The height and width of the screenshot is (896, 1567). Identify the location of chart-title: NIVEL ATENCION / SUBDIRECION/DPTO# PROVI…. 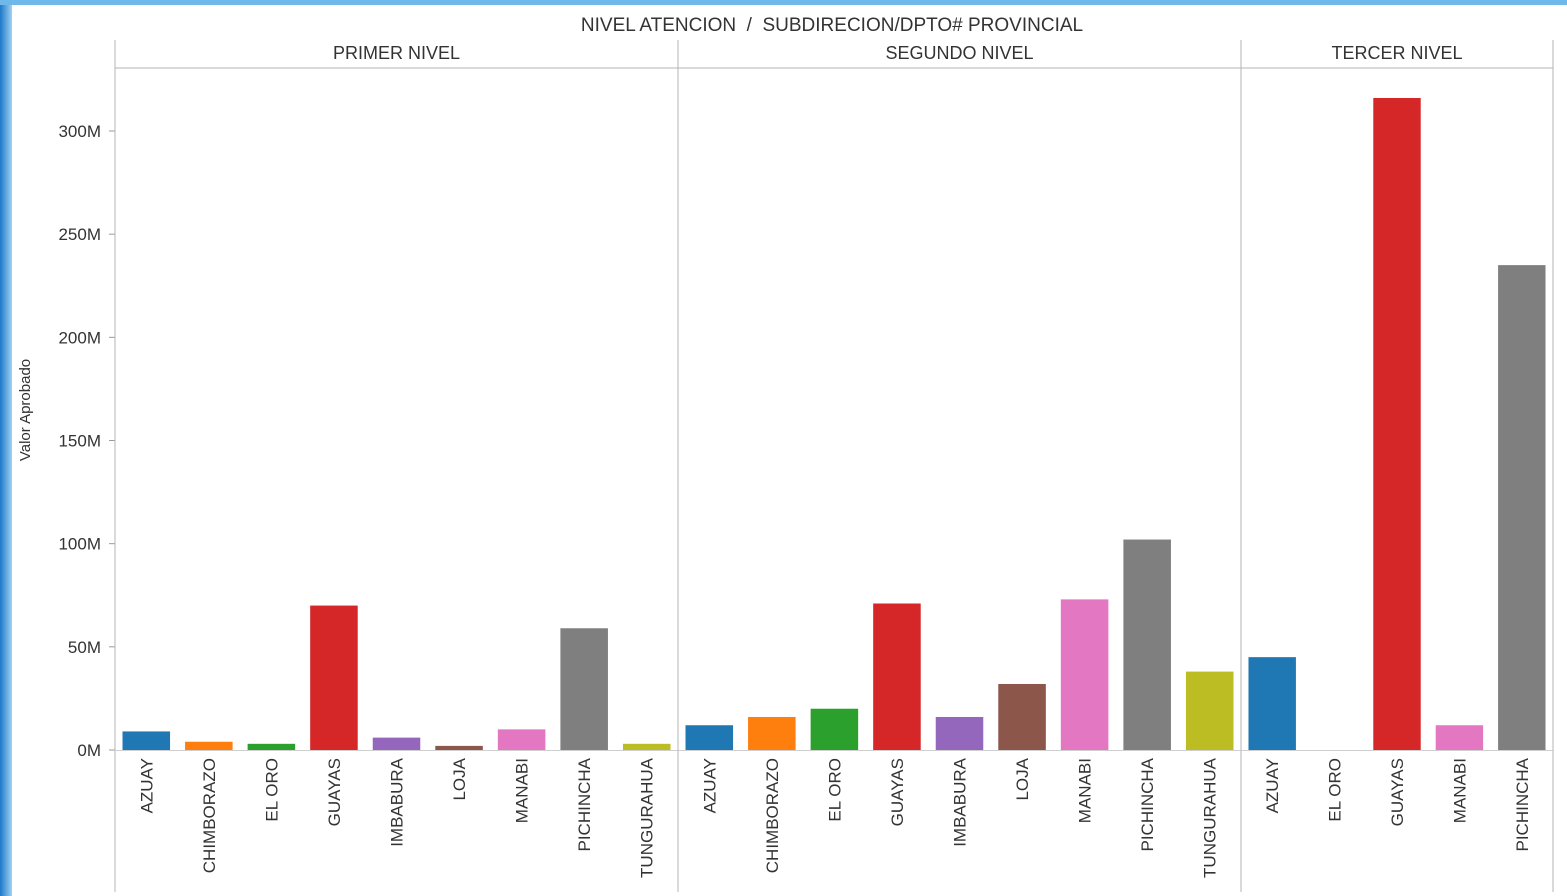
(832, 25).